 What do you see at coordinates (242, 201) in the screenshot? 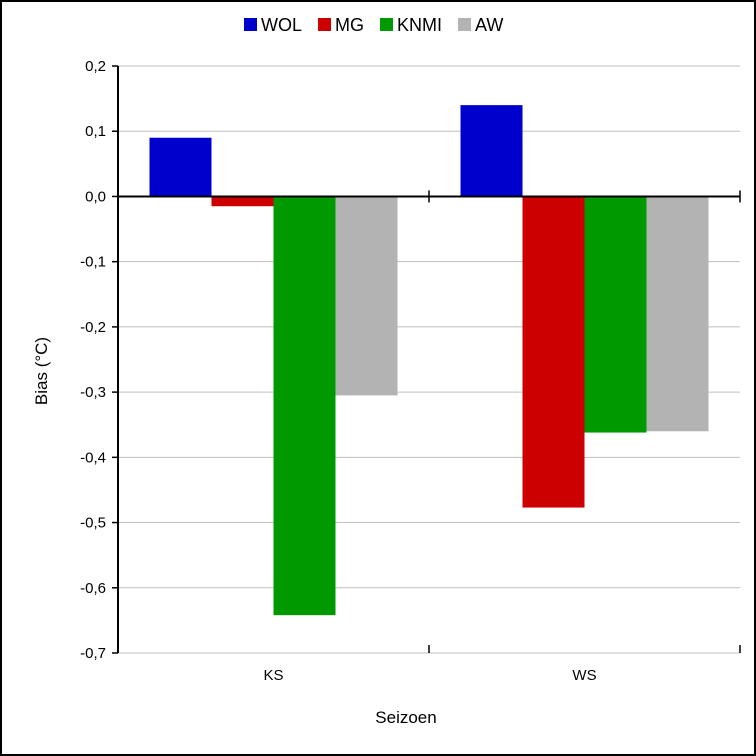
I see `bar-mg-ks` at bounding box center [242, 201].